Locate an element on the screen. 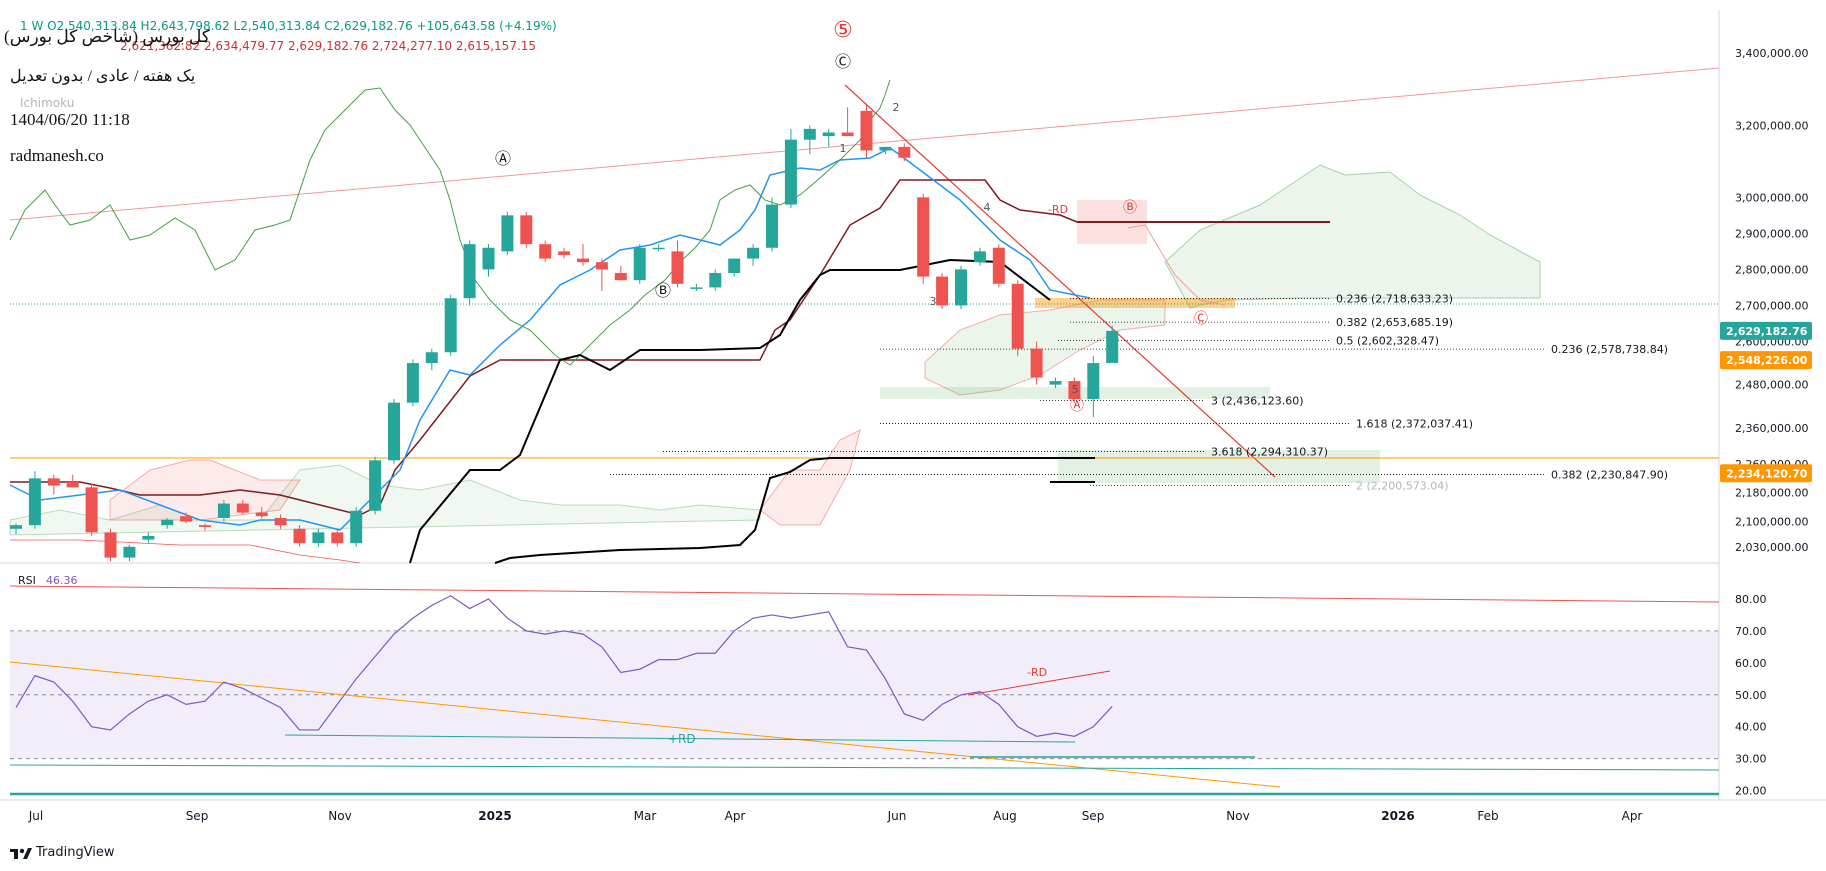 This screenshot has width=1826, height=871. time-axis-tick: Sep is located at coordinates (1093, 816).